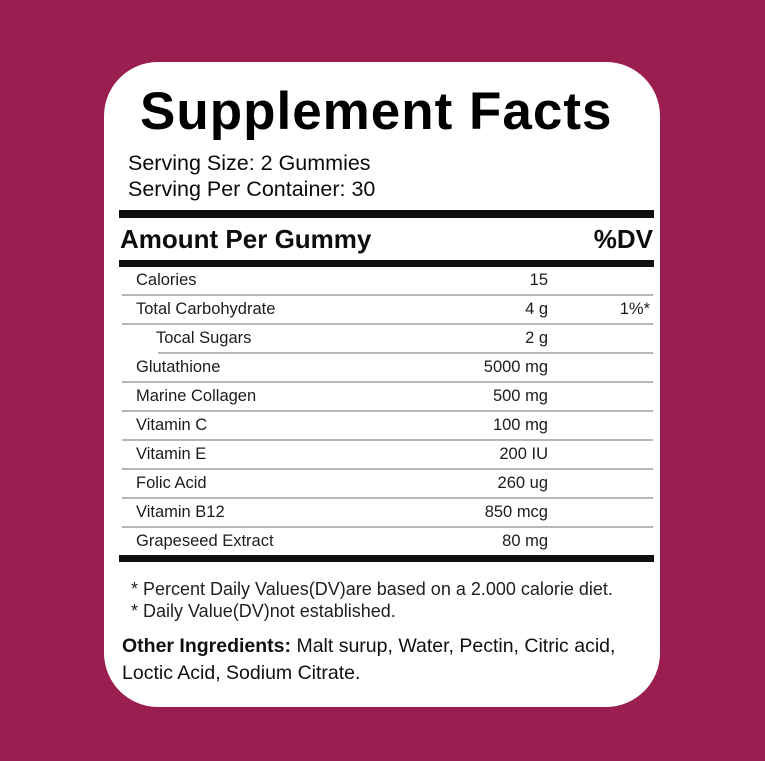  Describe the element at coordinates (523, 454) in the screenshot. I see `nutrient-amount: 200 IU` at that location.